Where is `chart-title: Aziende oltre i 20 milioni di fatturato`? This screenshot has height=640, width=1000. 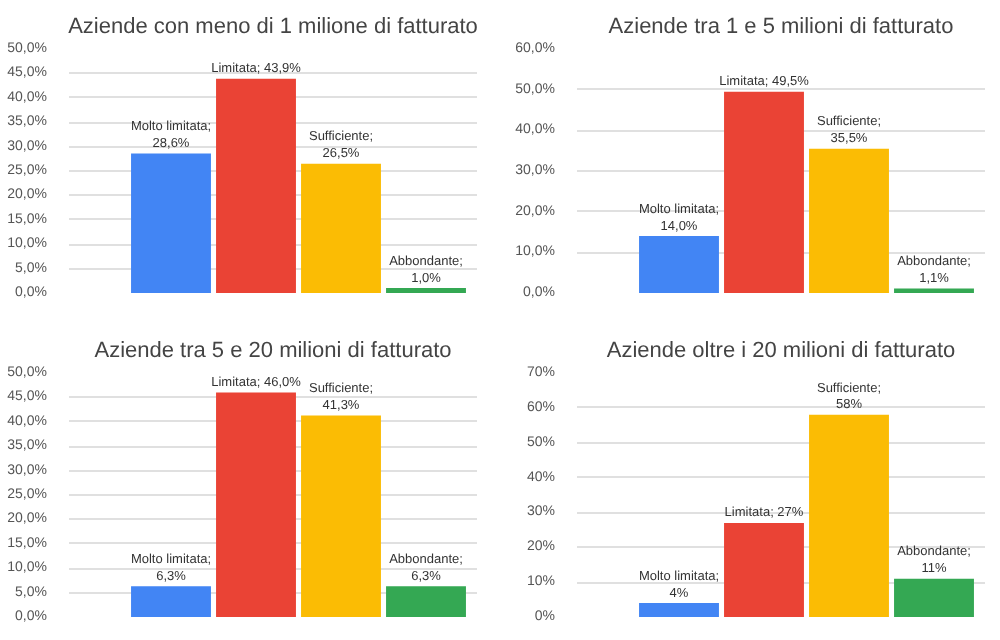
chart-title: Aziende oltre i 20 milioni di fatturato is located at coordinates (781, 351).